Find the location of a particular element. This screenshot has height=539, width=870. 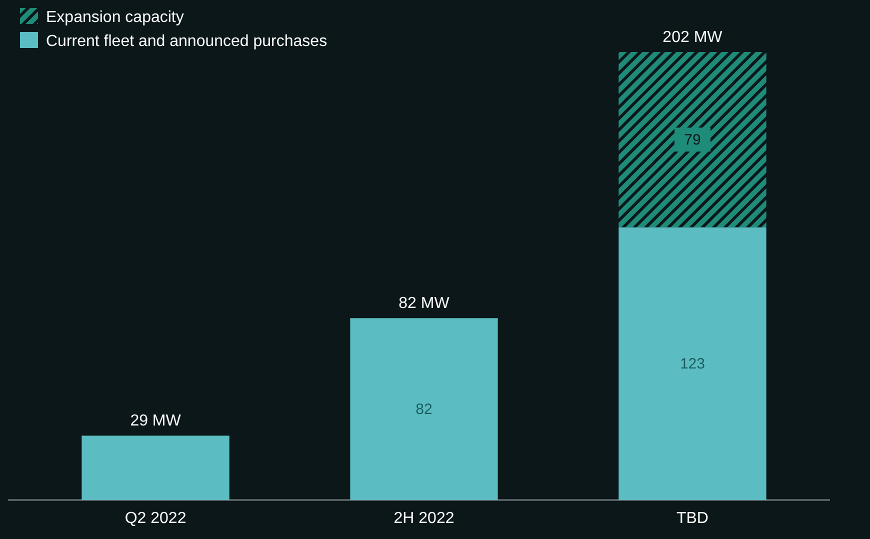

total-label: 82 MW is located at coordinates (424, 303).